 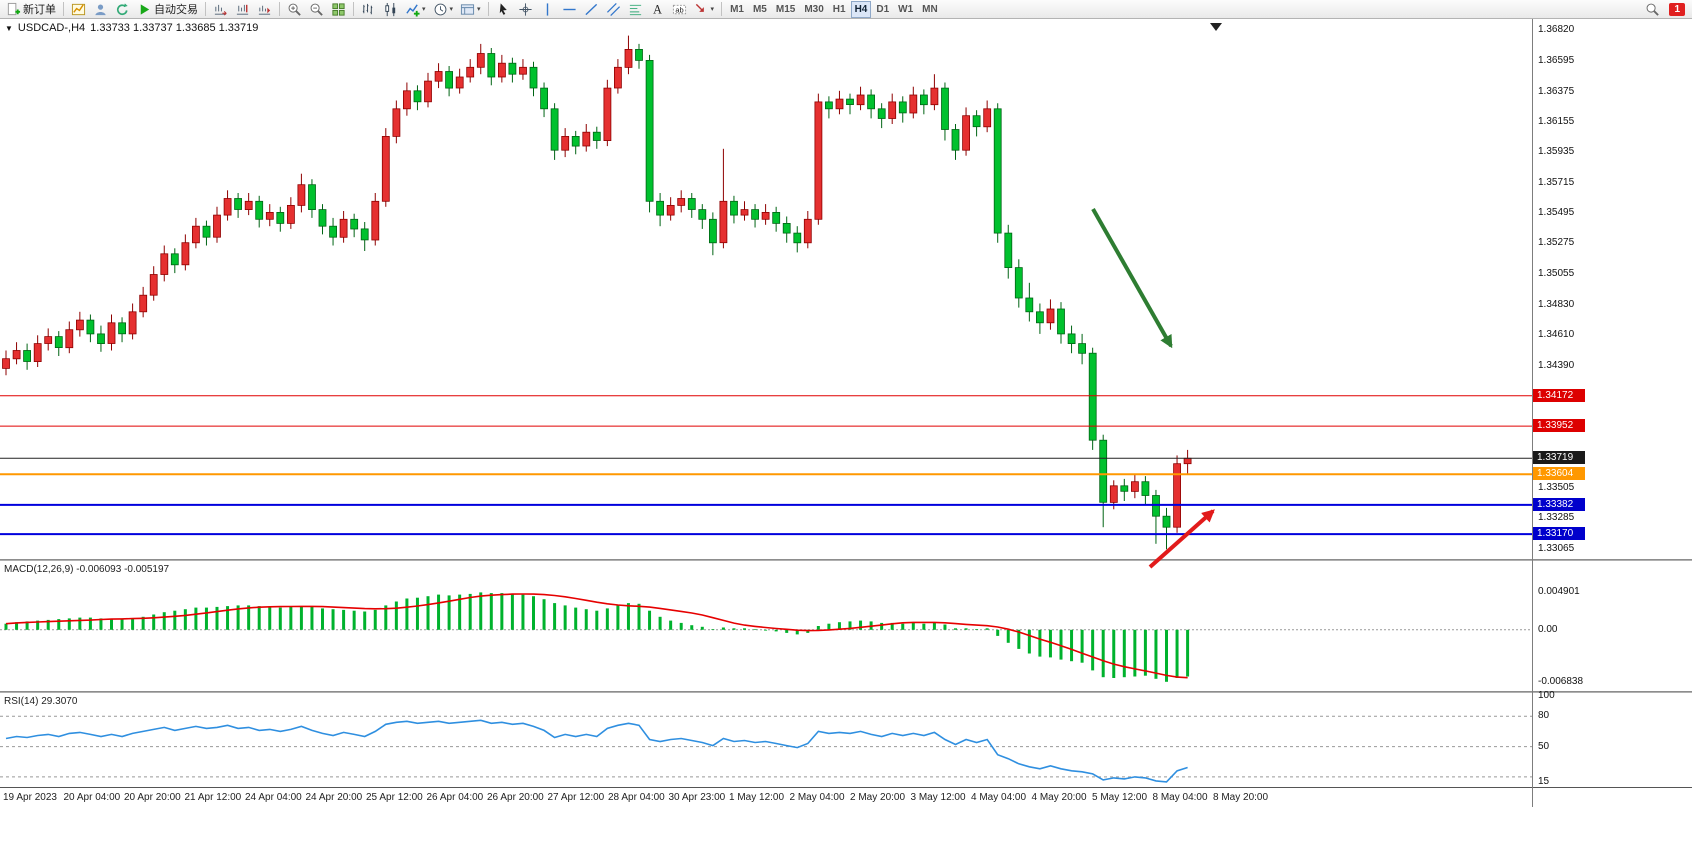 I want to click on channel-button, so click(x=613, y=9).